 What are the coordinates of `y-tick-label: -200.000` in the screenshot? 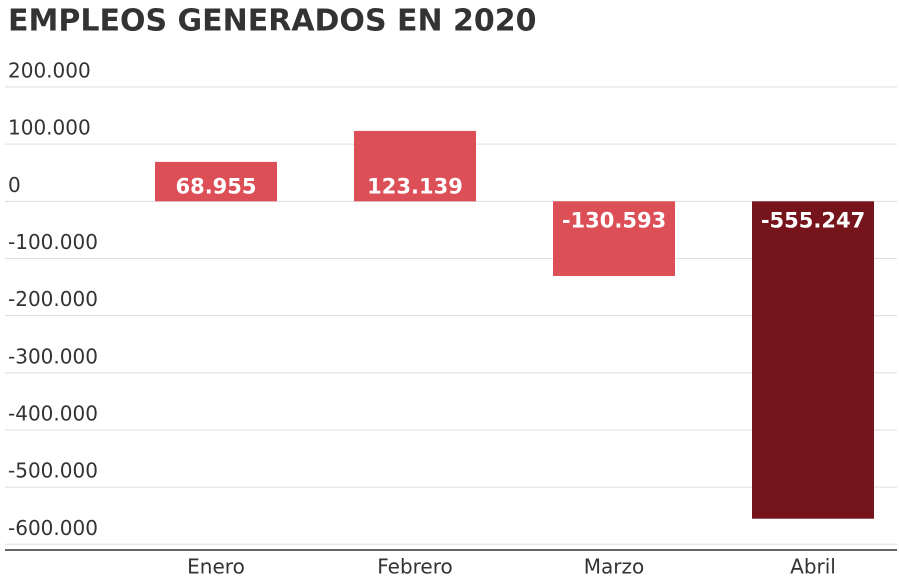 It's located at (53, 299).